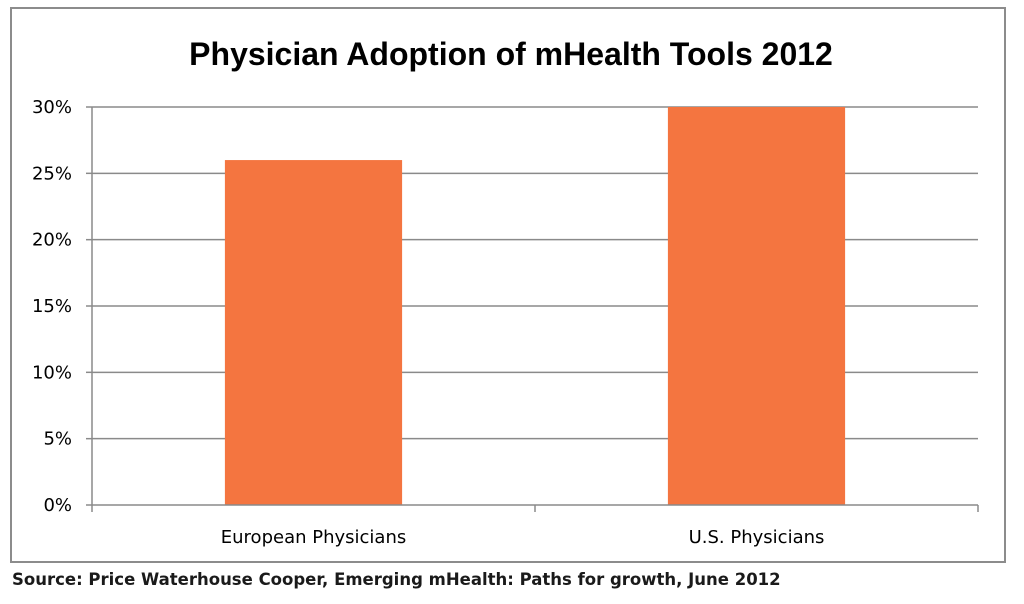  I want to click on bar-european-physicians, so click(313, 333).